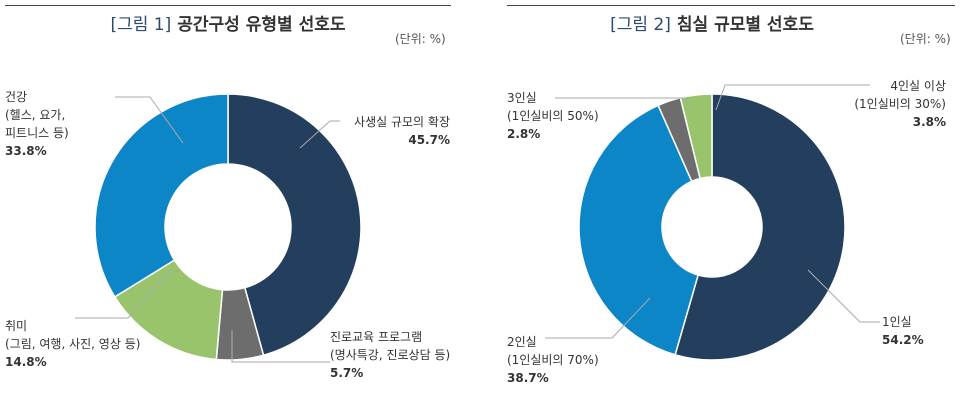 Image resolution: width=960 pixels, height=403 pixels. What do you see at coordinates (26, 151) in the screenshot?
I see `label-health-value: 33.8%` at bounding box center [26, 151].